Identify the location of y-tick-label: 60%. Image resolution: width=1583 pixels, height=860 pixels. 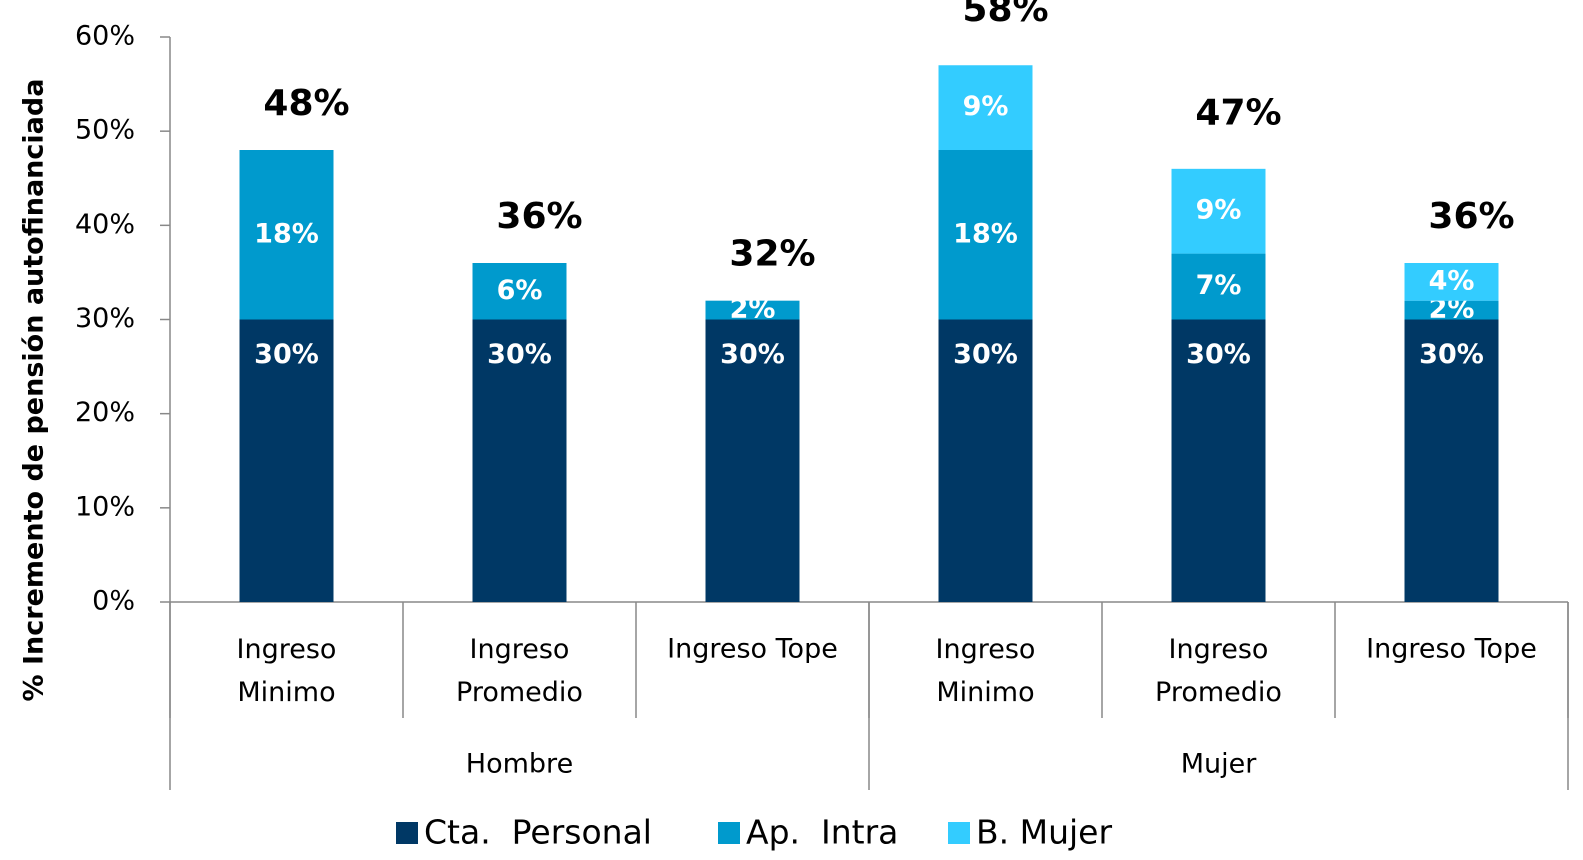
(105, 36).